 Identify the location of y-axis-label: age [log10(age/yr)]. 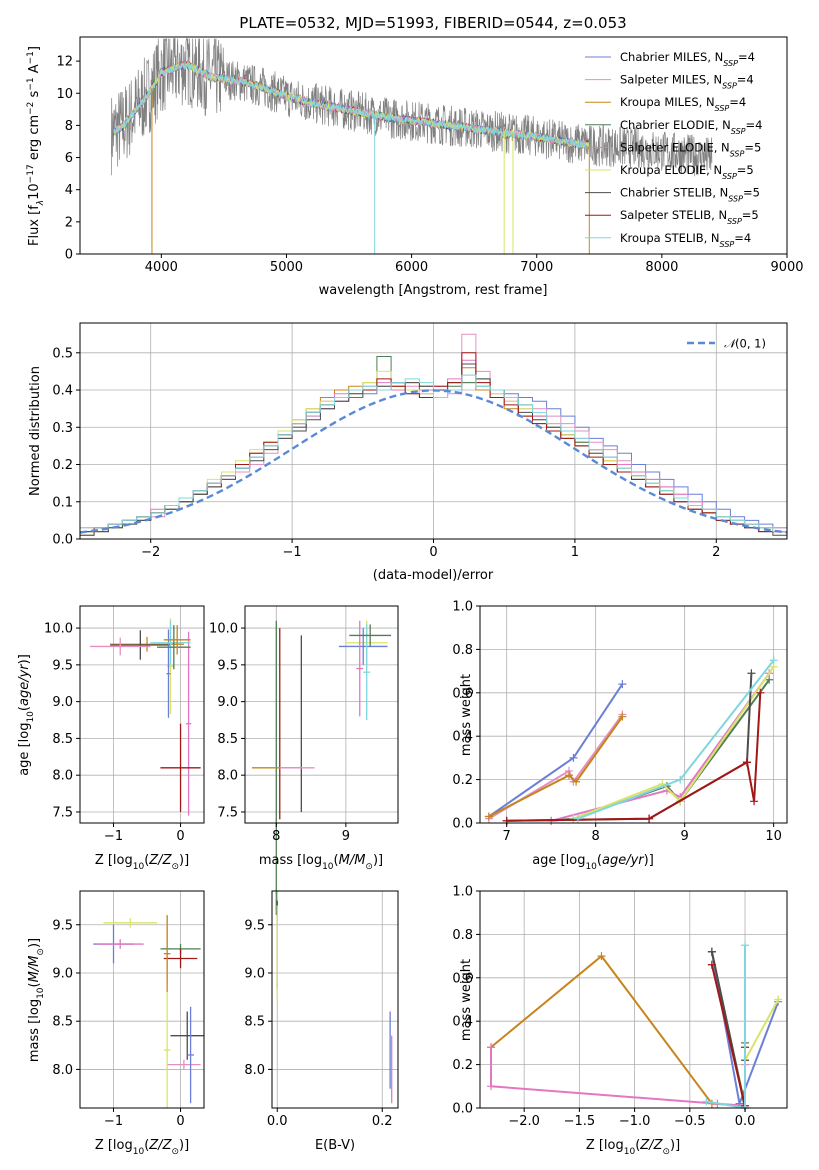
(26, 715).